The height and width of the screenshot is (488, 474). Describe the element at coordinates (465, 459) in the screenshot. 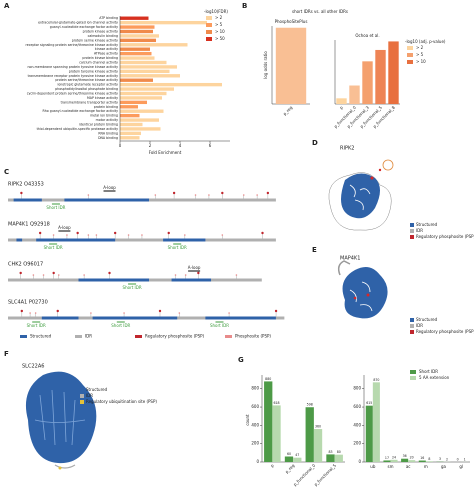

I see `value-label: 1` at that location.